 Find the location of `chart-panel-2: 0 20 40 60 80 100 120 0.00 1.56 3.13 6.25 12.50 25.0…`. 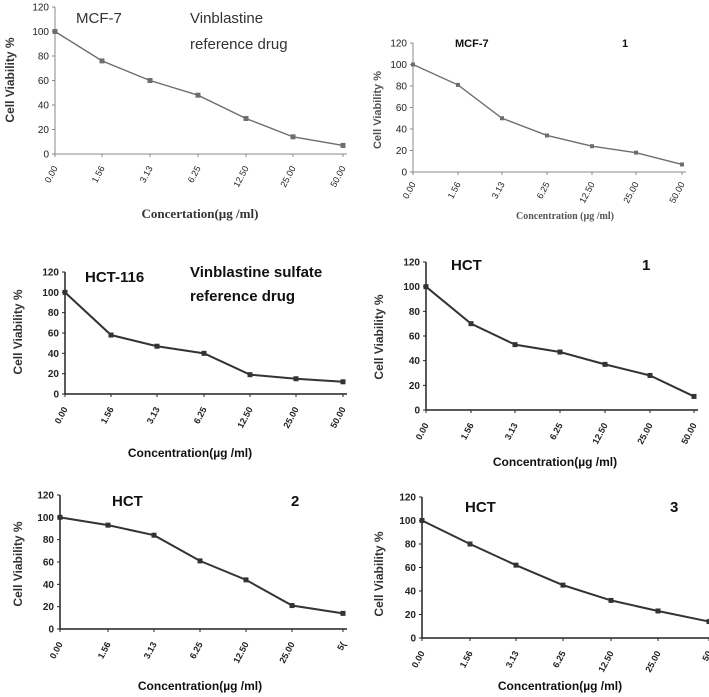

chart-panel-2: 0 20 40 60 80 100 120 0.00 1.56 3.13 6.25 12.50 25.0… is located at coordinates (529, 130).